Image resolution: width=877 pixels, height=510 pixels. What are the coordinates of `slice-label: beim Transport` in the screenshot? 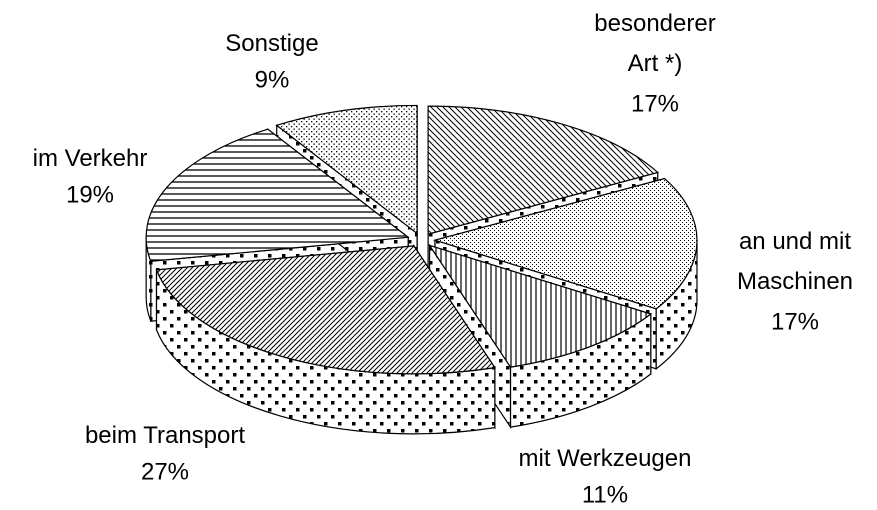 It's located at (165, 435).